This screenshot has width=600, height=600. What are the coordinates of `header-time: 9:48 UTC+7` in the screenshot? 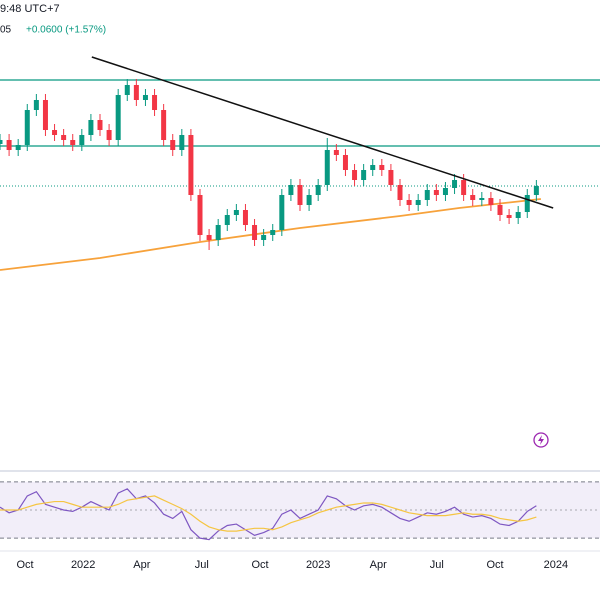 It's located at (30, 9).